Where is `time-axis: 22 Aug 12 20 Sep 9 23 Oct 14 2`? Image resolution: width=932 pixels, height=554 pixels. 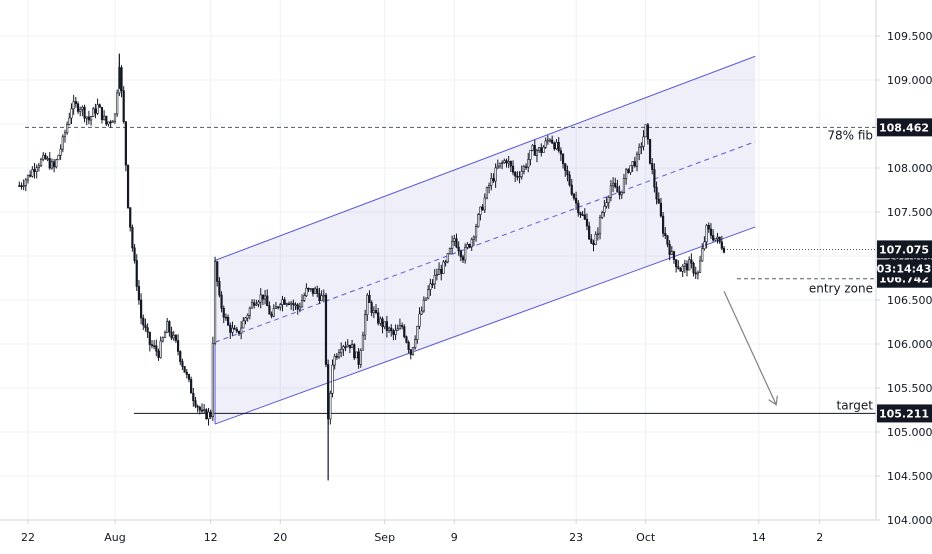
time-axis: 22 Aug 12 20 Sep 9 23 Oct 14 2 is located at coordinates (438, 531).